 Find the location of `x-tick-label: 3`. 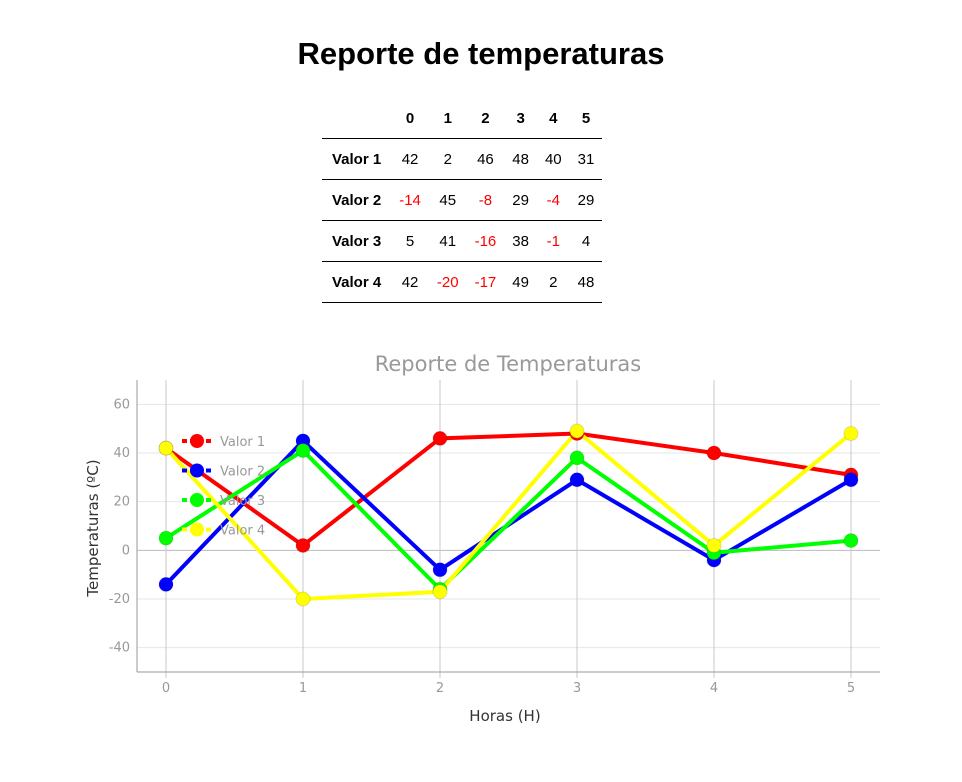

x-tick-label: 3 is located at coordinates (577, 688).